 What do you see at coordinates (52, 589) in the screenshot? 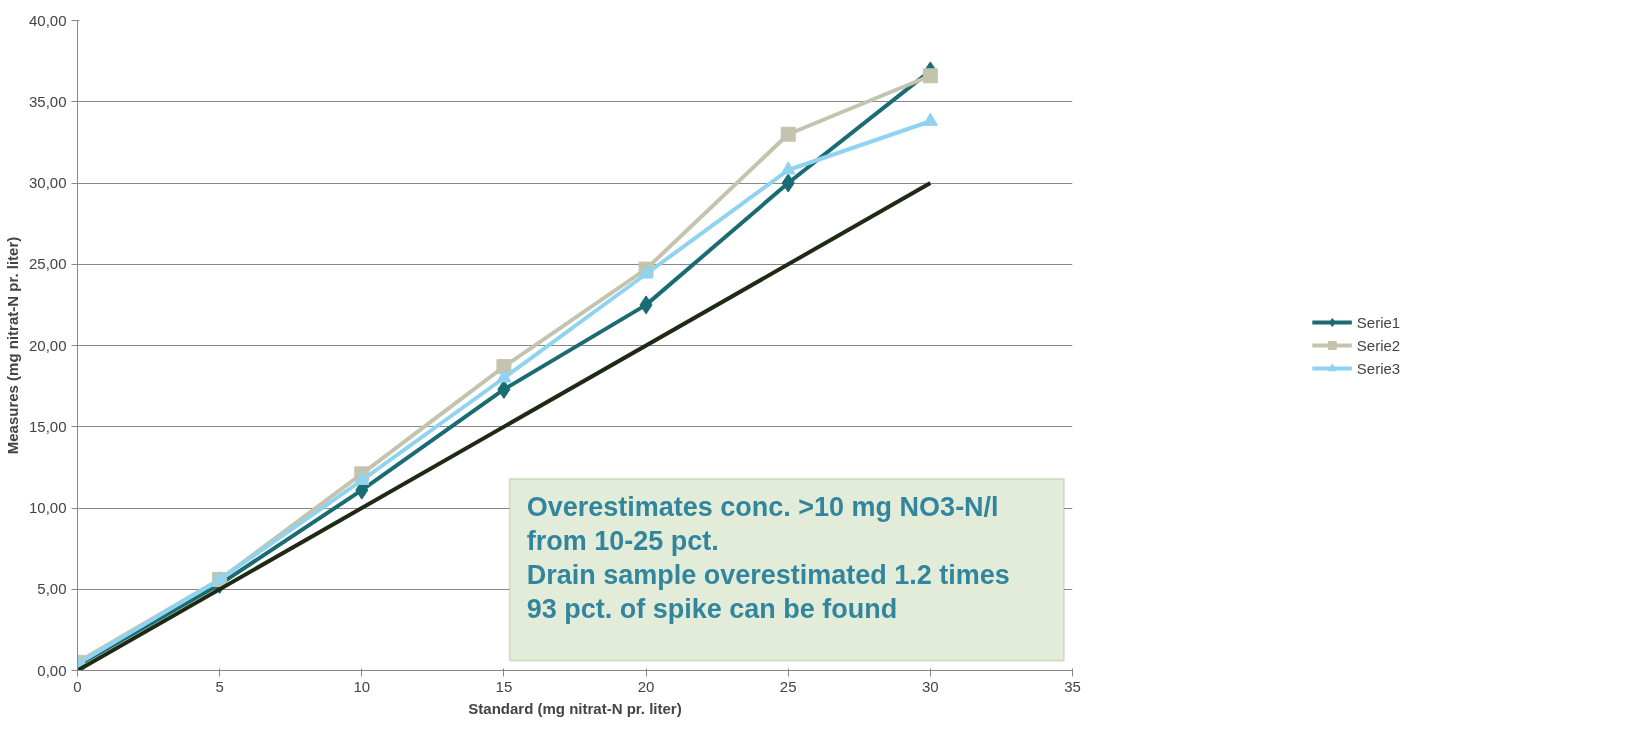
I see `y-tick-label: 5,00` at bounding box center [52, 589].